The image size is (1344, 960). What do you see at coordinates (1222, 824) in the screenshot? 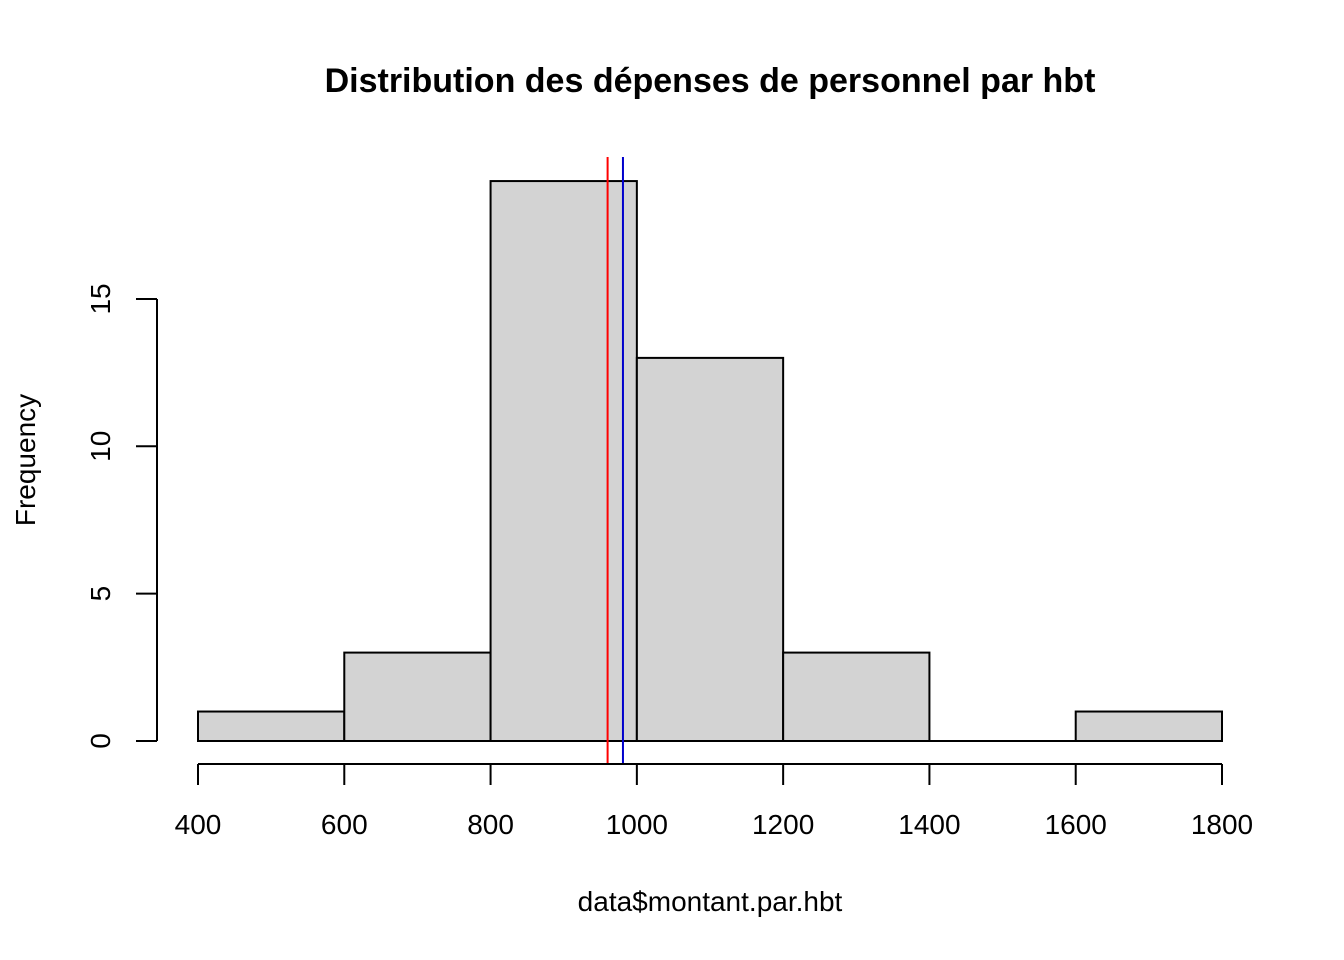
I see `x-tick-label: 1800` at bounding box center [1222, 824].